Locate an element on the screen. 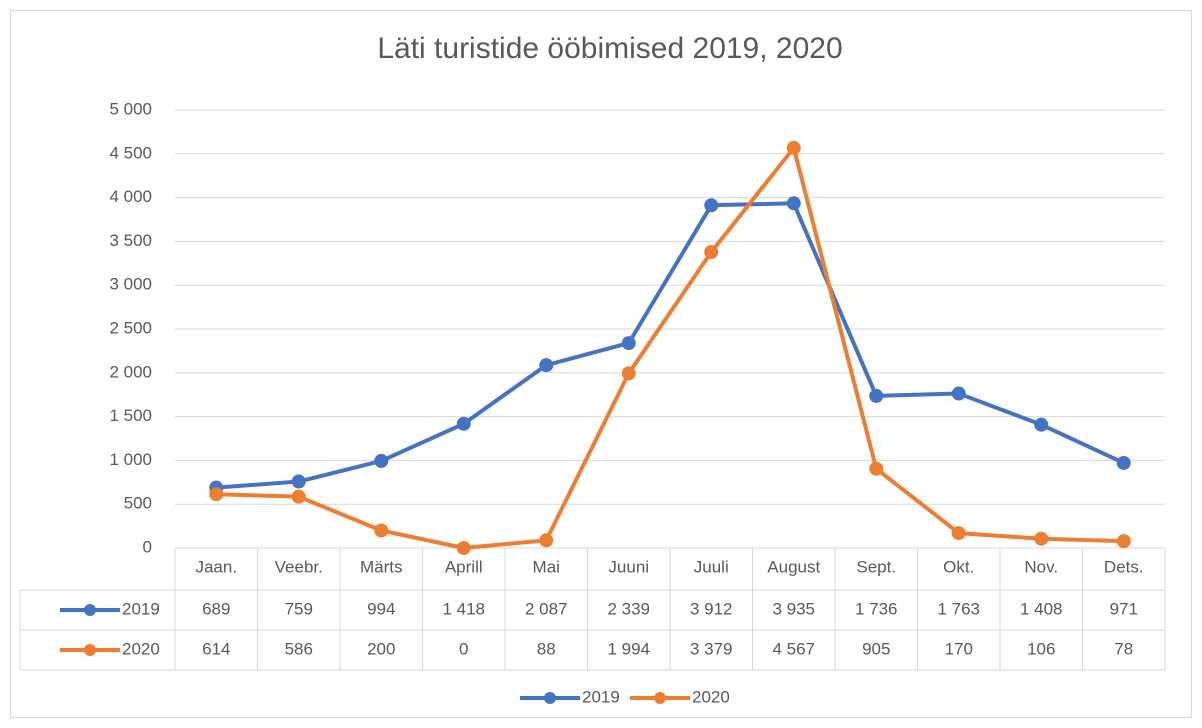 This screenshot has width=1202, height=728. table-row-label: 2020 is located at coordinates (141, 648).